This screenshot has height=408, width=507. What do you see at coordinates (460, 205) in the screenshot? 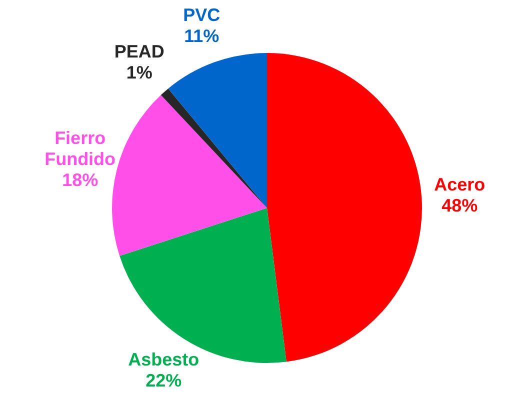
I see `data-label: 48%` at bounding box center [460, 205].